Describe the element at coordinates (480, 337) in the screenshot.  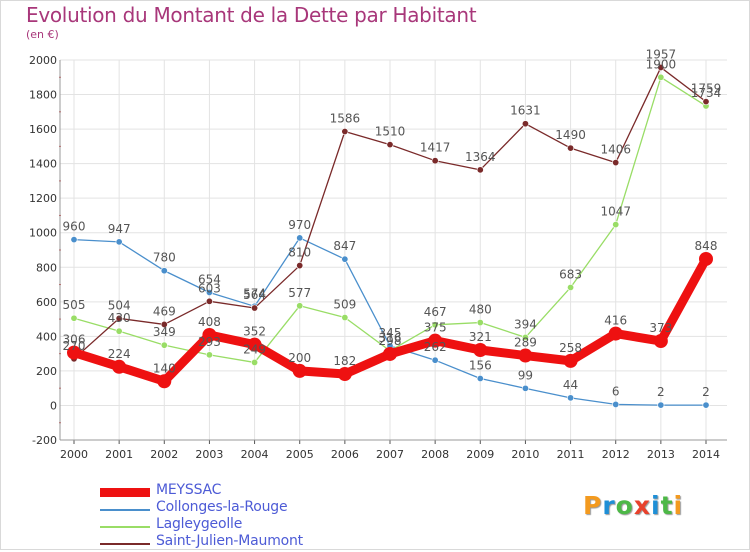
I see `data-label: 321` at that location.